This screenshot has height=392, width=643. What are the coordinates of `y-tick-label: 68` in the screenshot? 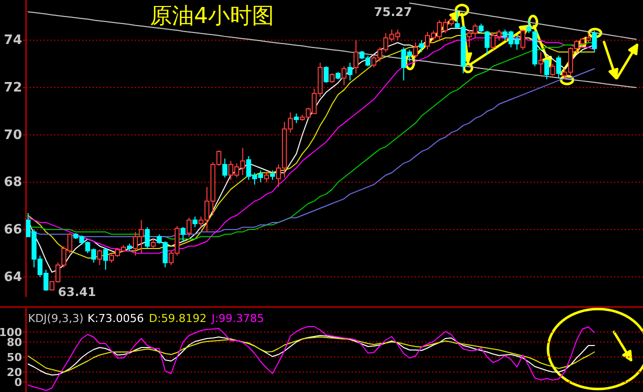 It's located at (13, 182).